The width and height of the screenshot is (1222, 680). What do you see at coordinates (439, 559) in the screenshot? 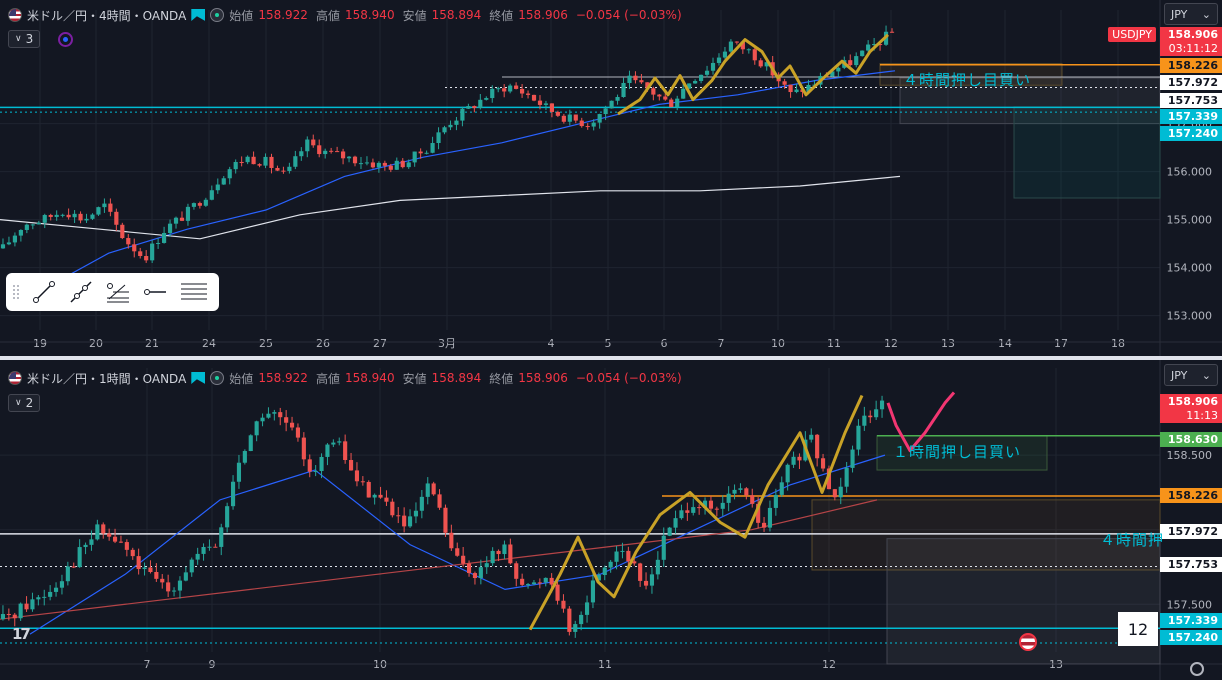
I see `moving-average-line` at bounding box center [439, 559].